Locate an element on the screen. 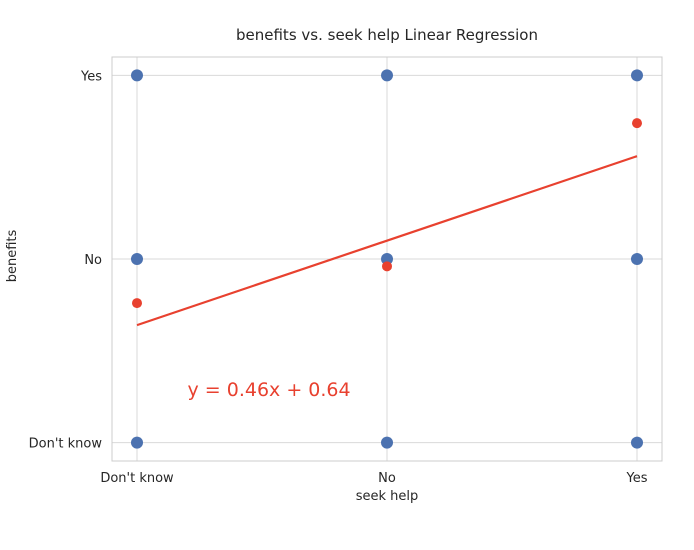 The width and height of the screenshot is (694, 550). y-axis-label: benefits is located at coordinates (12, 256).